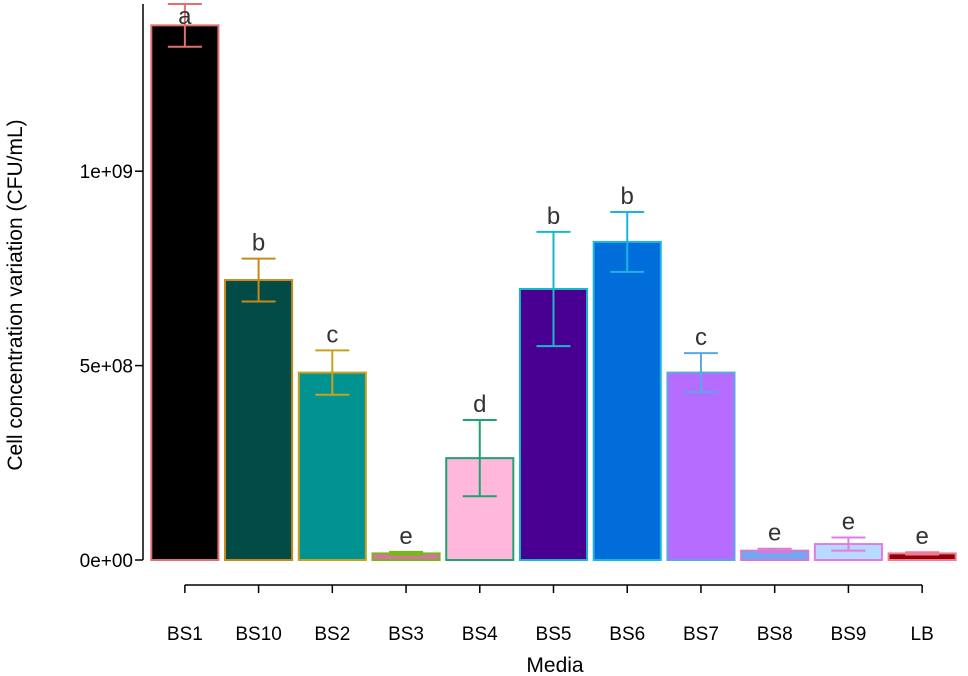 The image size is (968, 676). What do you see at coordinates (258, 634) in the screenshot?
I see `x-tick-label: BS10` at bounding box center [258, 634].